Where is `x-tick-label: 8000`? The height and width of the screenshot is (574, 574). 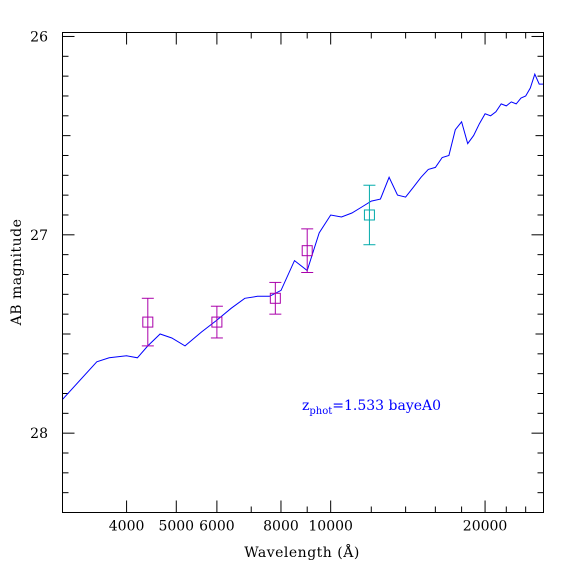 x-tick-label: 8000 is located at coordinates (281, 527).